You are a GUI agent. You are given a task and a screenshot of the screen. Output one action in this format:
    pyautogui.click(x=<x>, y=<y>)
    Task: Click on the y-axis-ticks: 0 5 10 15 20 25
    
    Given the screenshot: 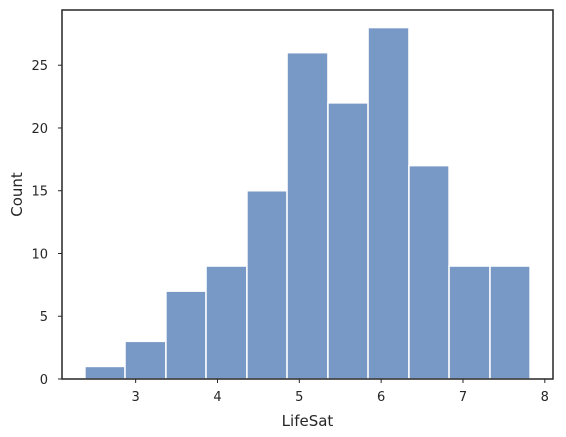 What is the action you would take?
    pyautogui.click(x=46, y=223)
    